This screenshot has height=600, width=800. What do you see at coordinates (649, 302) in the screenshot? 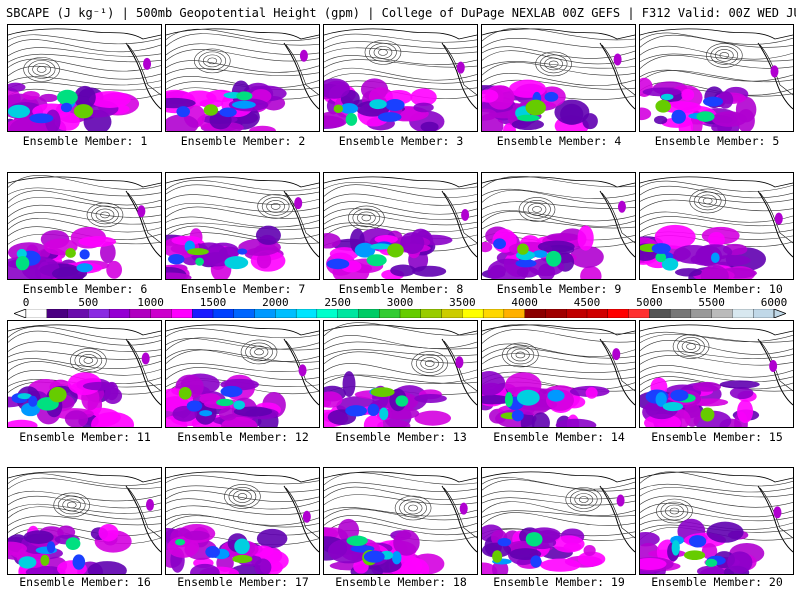
I see `colorbar-tick-label: 5000` at bounding box center [649, 302].